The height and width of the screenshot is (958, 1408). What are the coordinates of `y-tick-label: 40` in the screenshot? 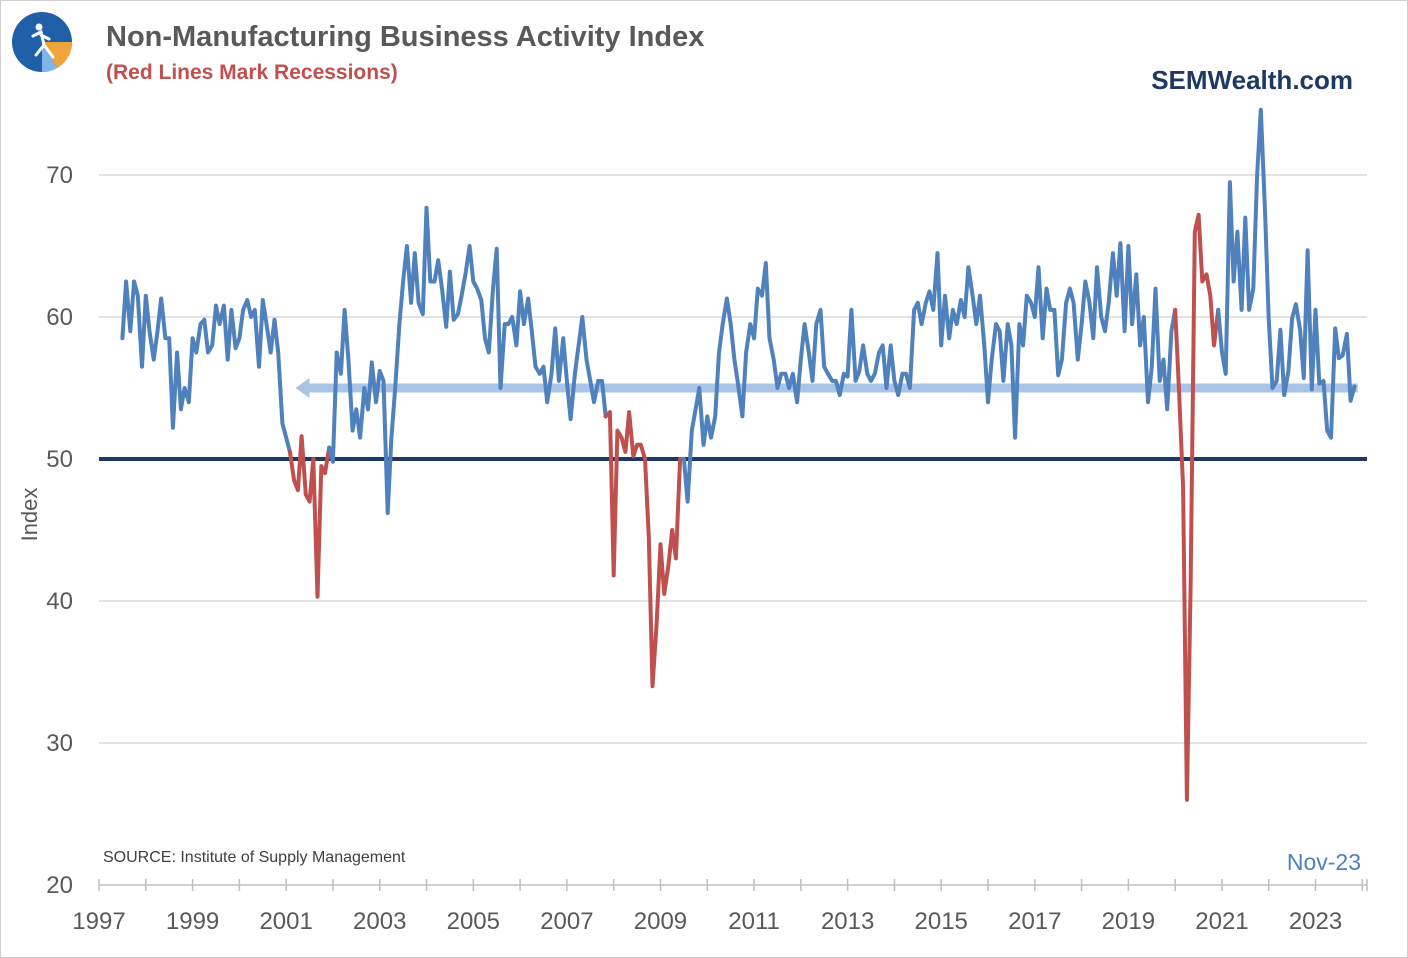 It's located at (59, 601).